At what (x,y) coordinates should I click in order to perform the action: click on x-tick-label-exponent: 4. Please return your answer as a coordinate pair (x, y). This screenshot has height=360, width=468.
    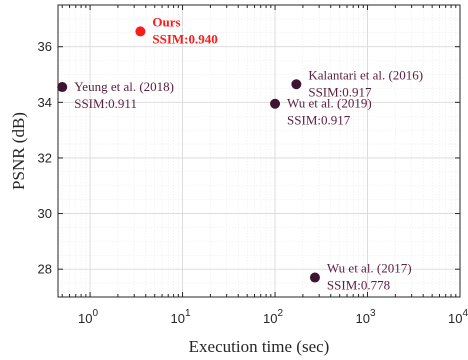
    Looking at the image, I should click on (465, 313).